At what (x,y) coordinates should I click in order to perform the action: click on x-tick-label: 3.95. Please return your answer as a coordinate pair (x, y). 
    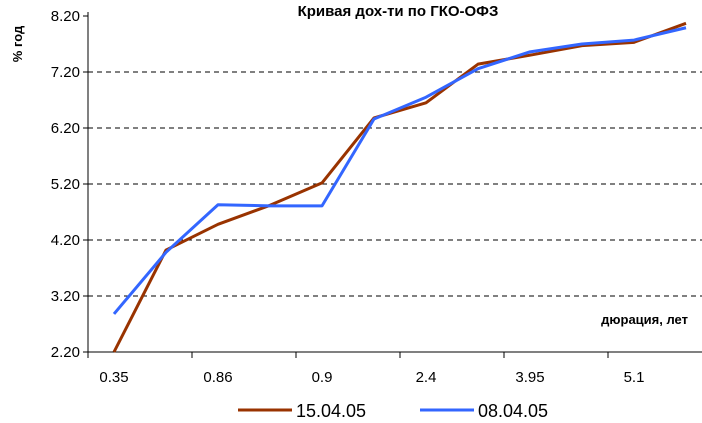
    Looking at the image, I should click on (529, 377).